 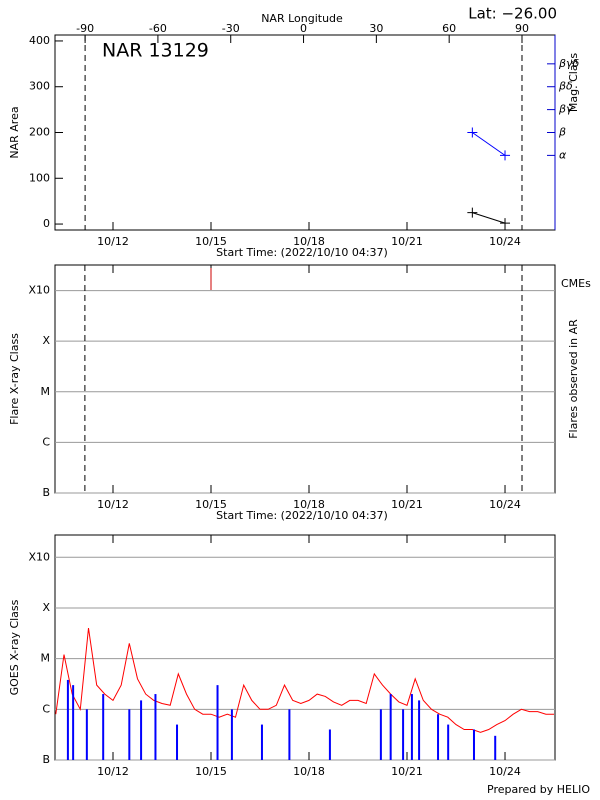 What do you see at coordinates (14, 132) in the screenshot?
I see `y-axis-label: NAR Area` at bounding box center [14, 132].